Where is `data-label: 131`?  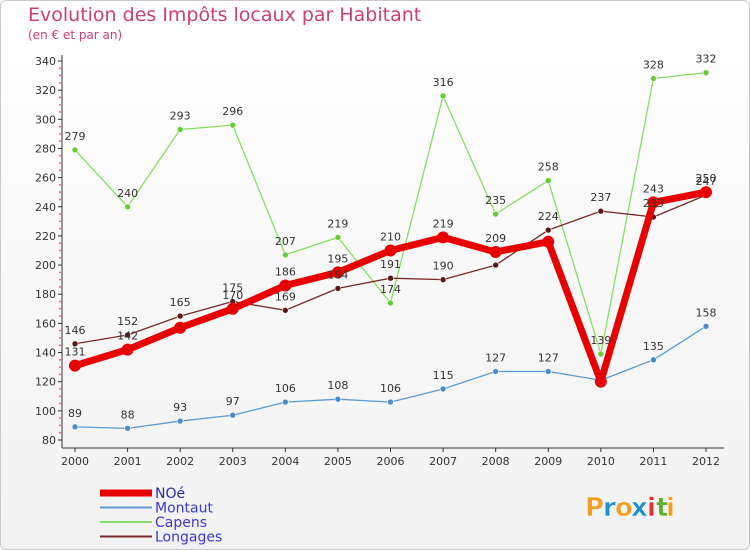 data-label: 131 is located at coordinates (75, 352).